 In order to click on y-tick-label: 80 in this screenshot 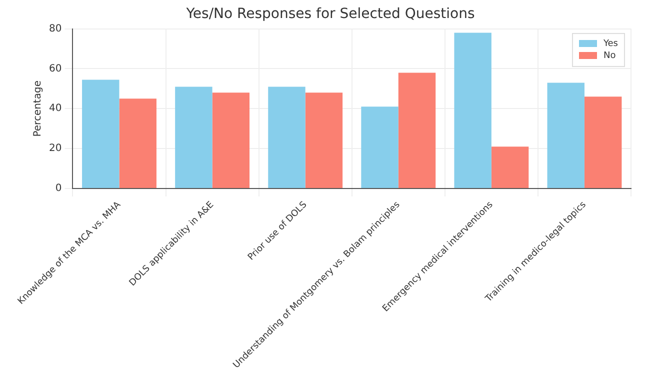, I will do `click(55, 28)`.